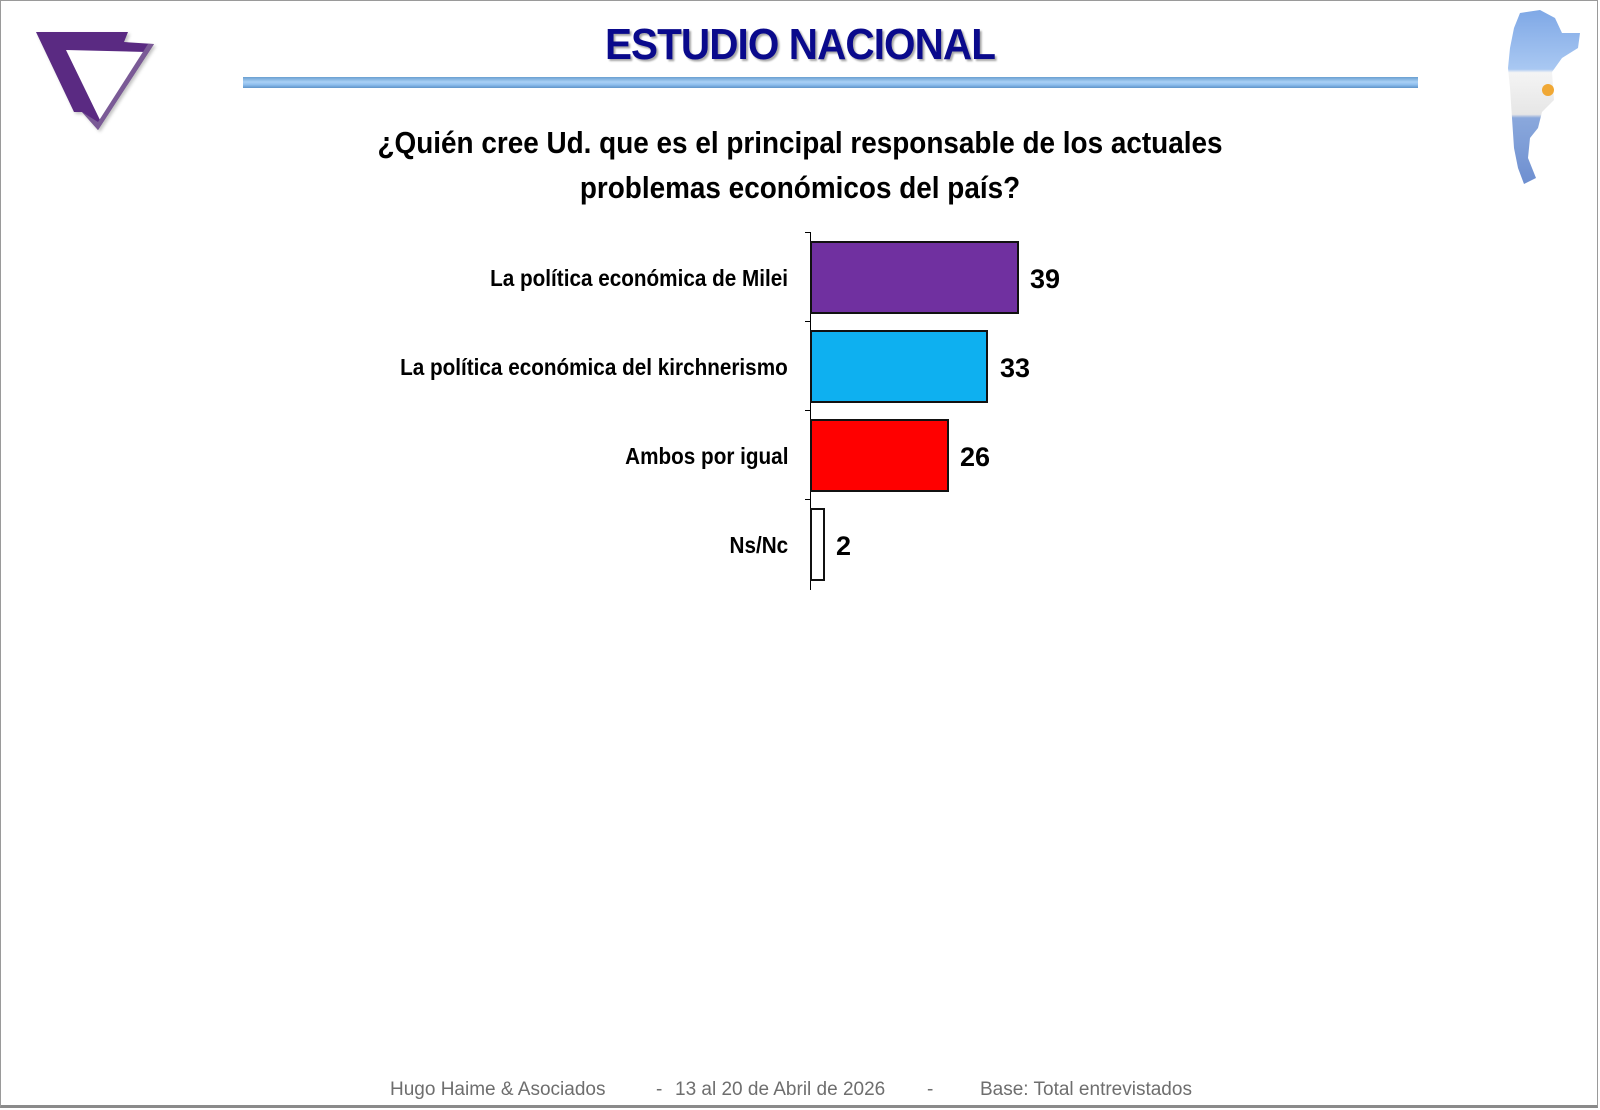  I want to click on category-axis, so click(810, 411).